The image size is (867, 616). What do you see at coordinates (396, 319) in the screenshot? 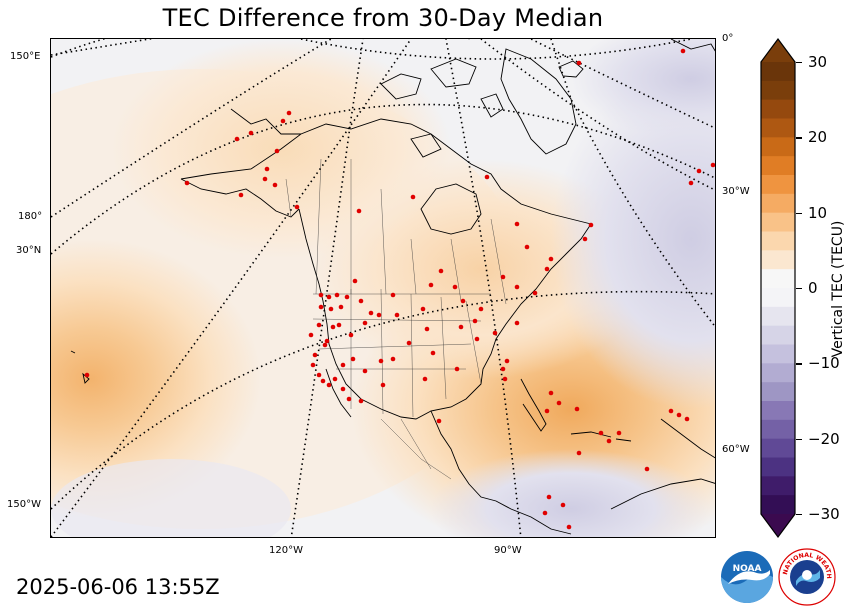
I see `state-boundaries` at bounding box center [396, 319].